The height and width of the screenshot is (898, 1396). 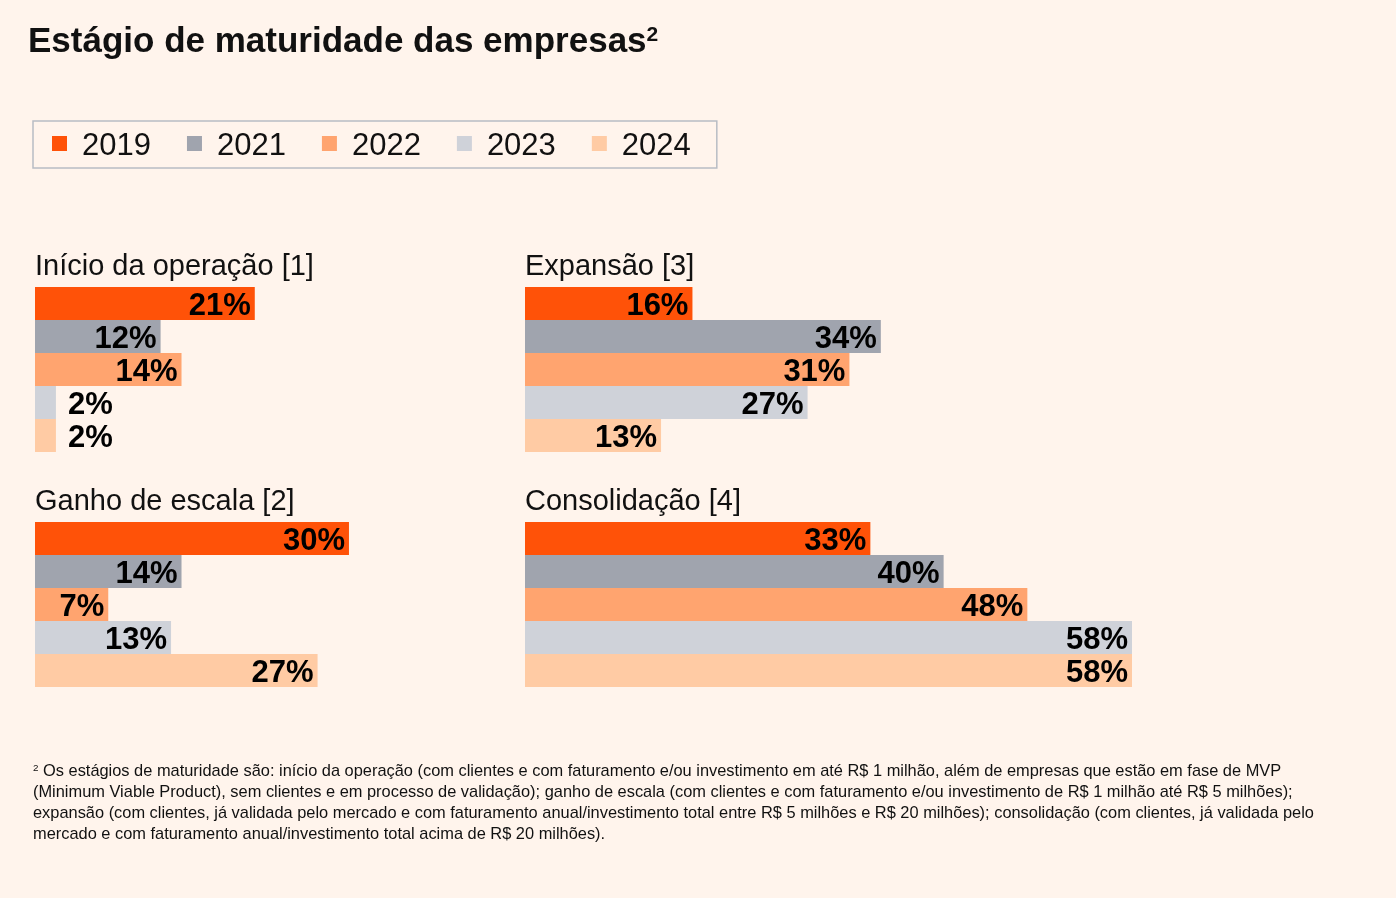 What do you see at coordinates (673, 801) in the screenshot?
I see `text: $^{2}$ Os estágios de maturidade são: início da operação (com clientes e com faturamento e/ou investimento em até R$ 1 milhão, além de empresas que estão em fase de MVP (Minimum Viable Product), sem clientes e em processo de validação); ganho de escala (com clientes e com faturamento e/ou investimento de R$ 1 milhão até R$ 5 milhões); expansão (com clientes, já validada pelo mercado e com faturamento anual/investimento total entre R$ 5 milhões e R$ 20 milhões); consolidação (com clientes, já validada pelo mercado e com faturamento anual/investimento total acima de R$ 20 milhões).` at bounding box center [673, 801].